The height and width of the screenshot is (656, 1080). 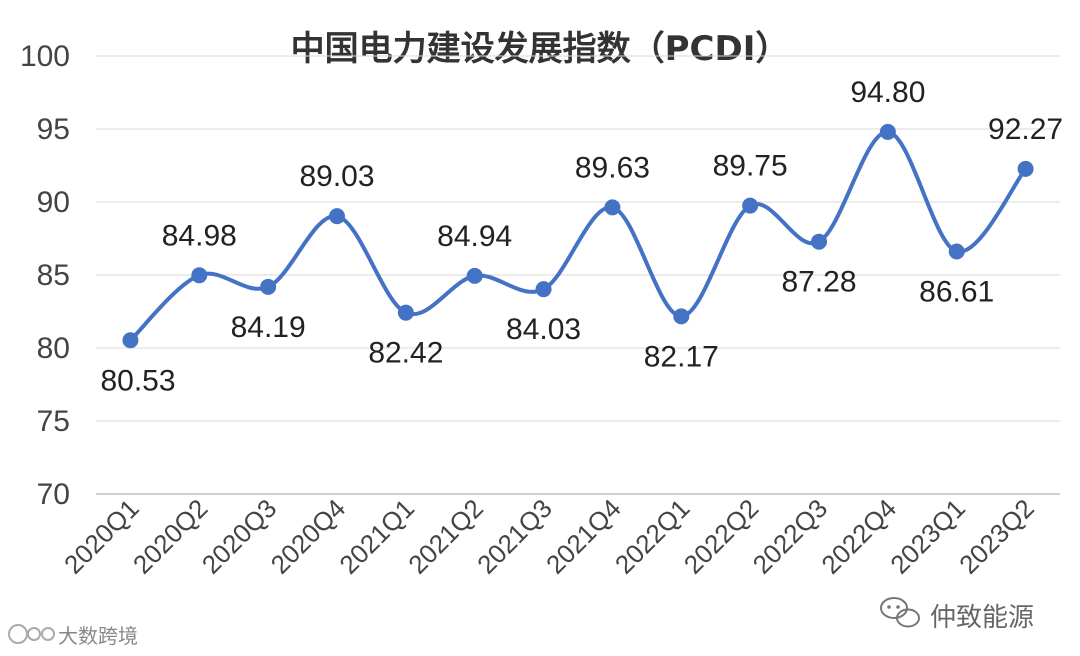 I want to click on watermark-left: 大数跨境, so click(x=73, y=636).